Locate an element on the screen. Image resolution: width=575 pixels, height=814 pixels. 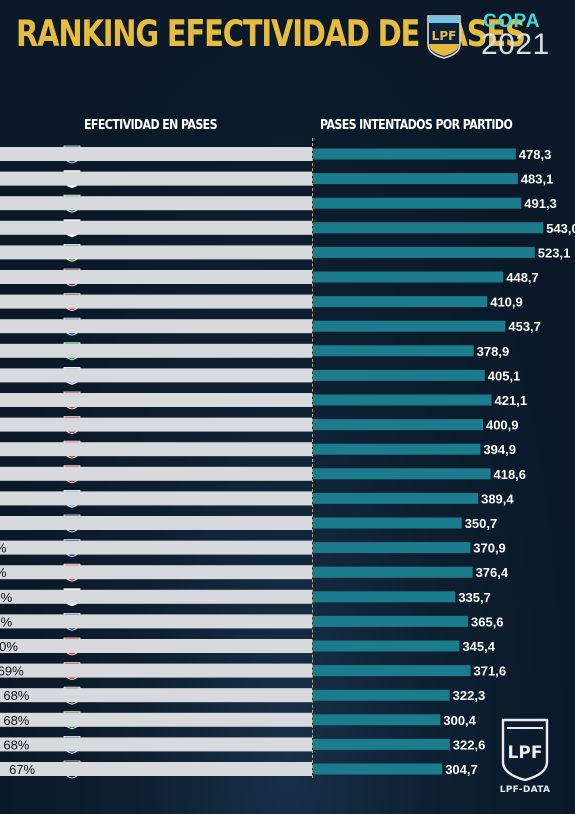
passes-value-label: 370,9 is located at coordinates (489, 548).